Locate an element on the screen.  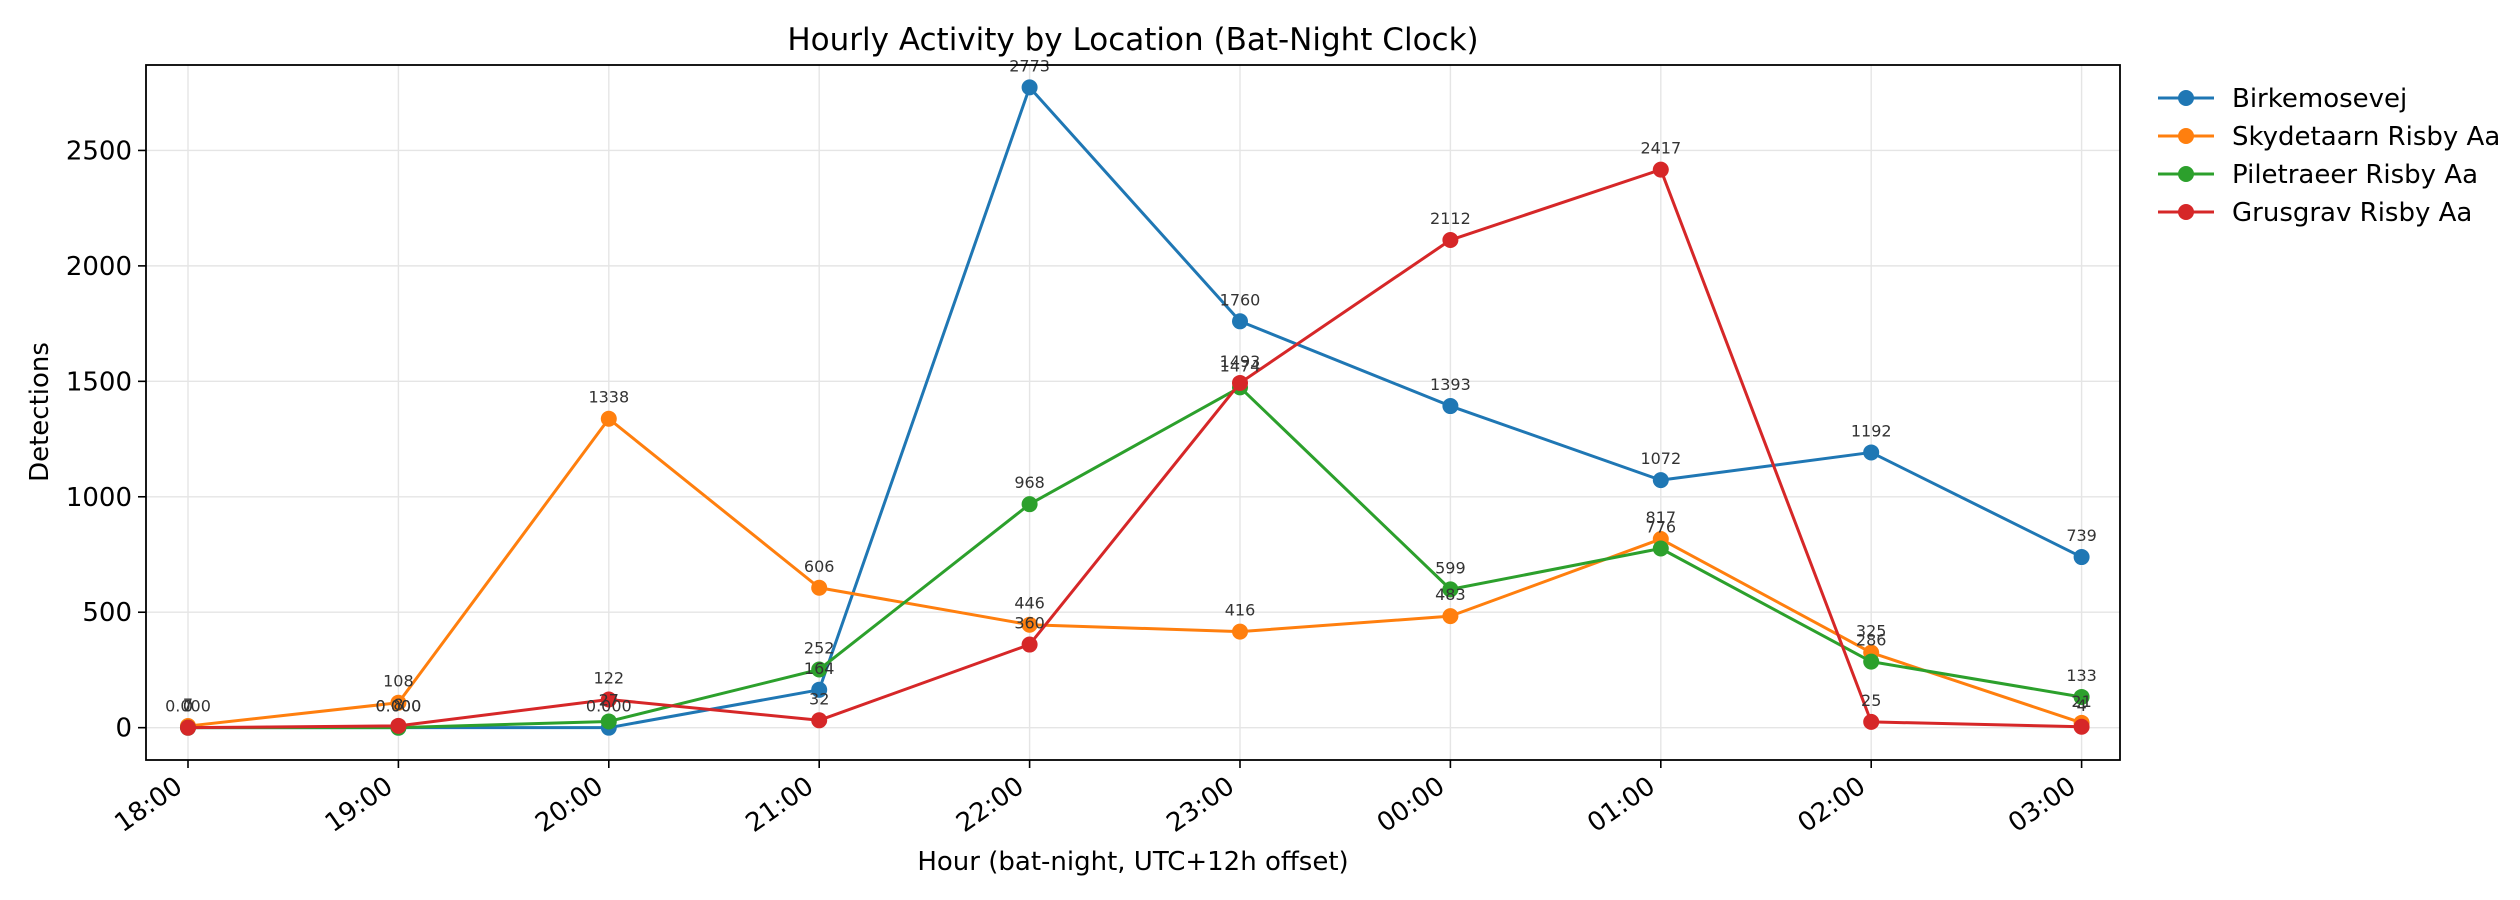
data-label-grusgrav-risby-aa: 32 is located at coordinates (819, 698).